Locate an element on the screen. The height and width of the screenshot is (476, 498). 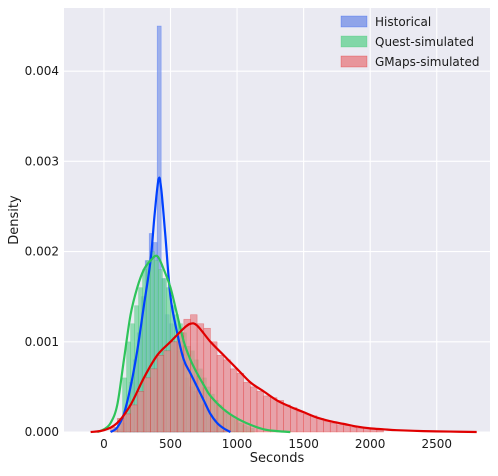
y-tick-label: 0.004 is located at coordinates (42, 71).